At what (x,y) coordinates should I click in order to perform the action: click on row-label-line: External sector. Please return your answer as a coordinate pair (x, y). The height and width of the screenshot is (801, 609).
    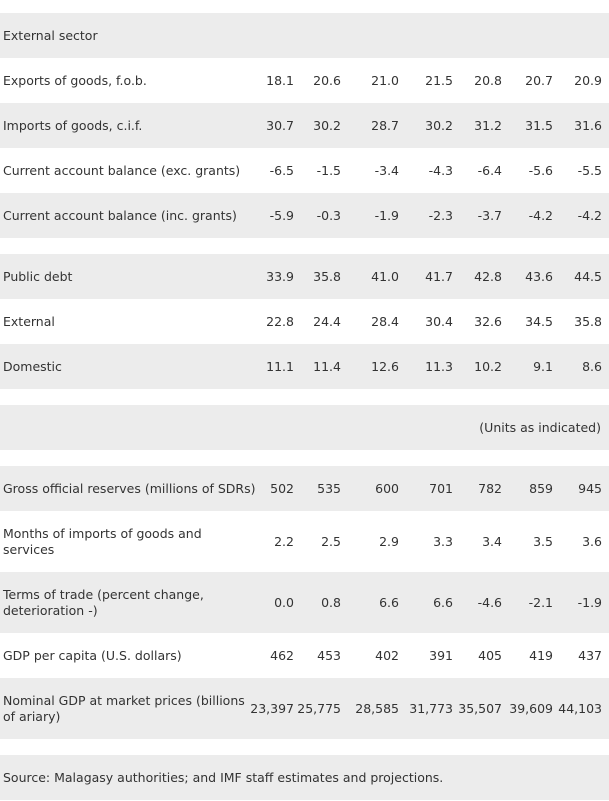
    Looking at the image, I should click on (50, 35).